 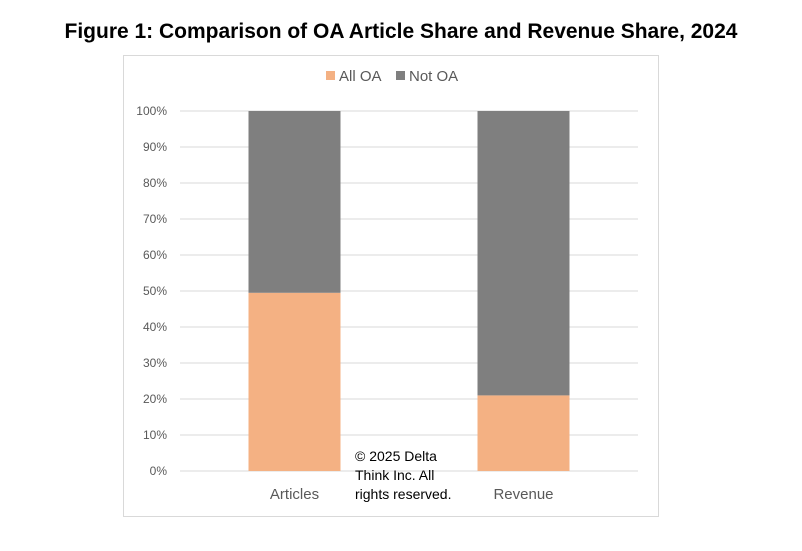 What do you see at coordinates (155, 399) in the screenshot?
I see `y-tick-label: 20%` at bounding box center [155, 399].